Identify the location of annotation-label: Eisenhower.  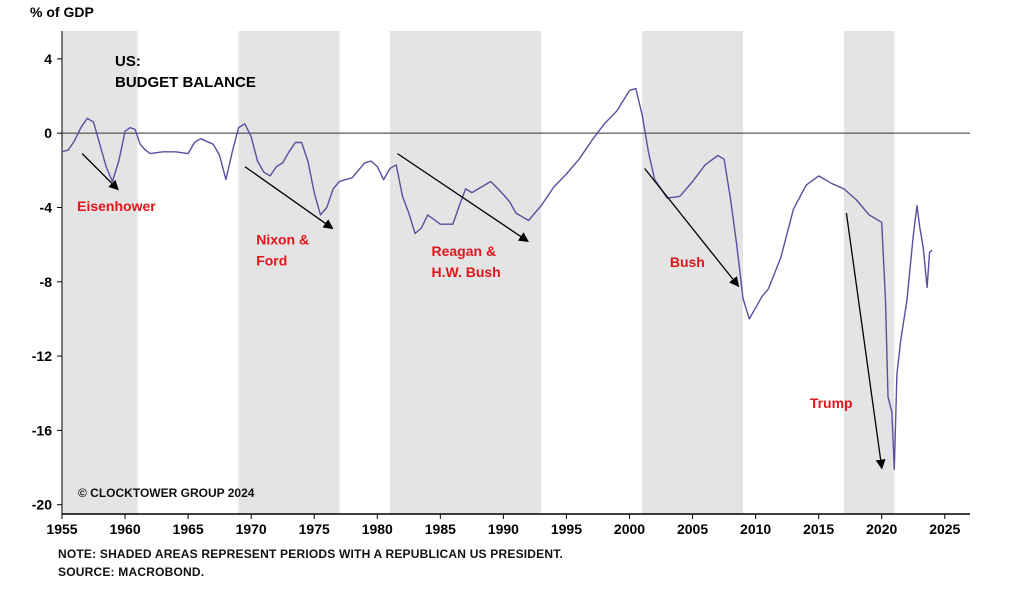
(116, 206).